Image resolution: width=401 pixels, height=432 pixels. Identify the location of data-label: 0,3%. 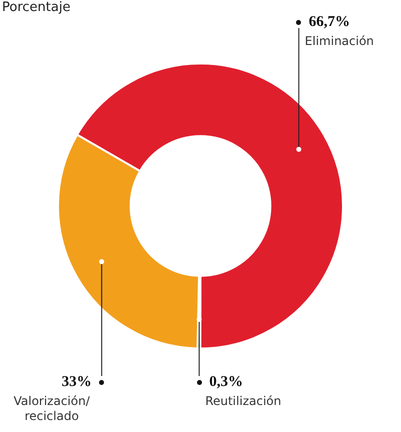
(226, 382).